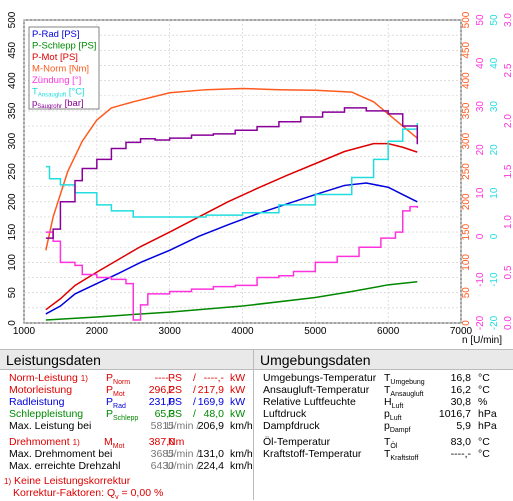  I want to click on max-drehmoment-unit: U/min /, so click(183, 454).